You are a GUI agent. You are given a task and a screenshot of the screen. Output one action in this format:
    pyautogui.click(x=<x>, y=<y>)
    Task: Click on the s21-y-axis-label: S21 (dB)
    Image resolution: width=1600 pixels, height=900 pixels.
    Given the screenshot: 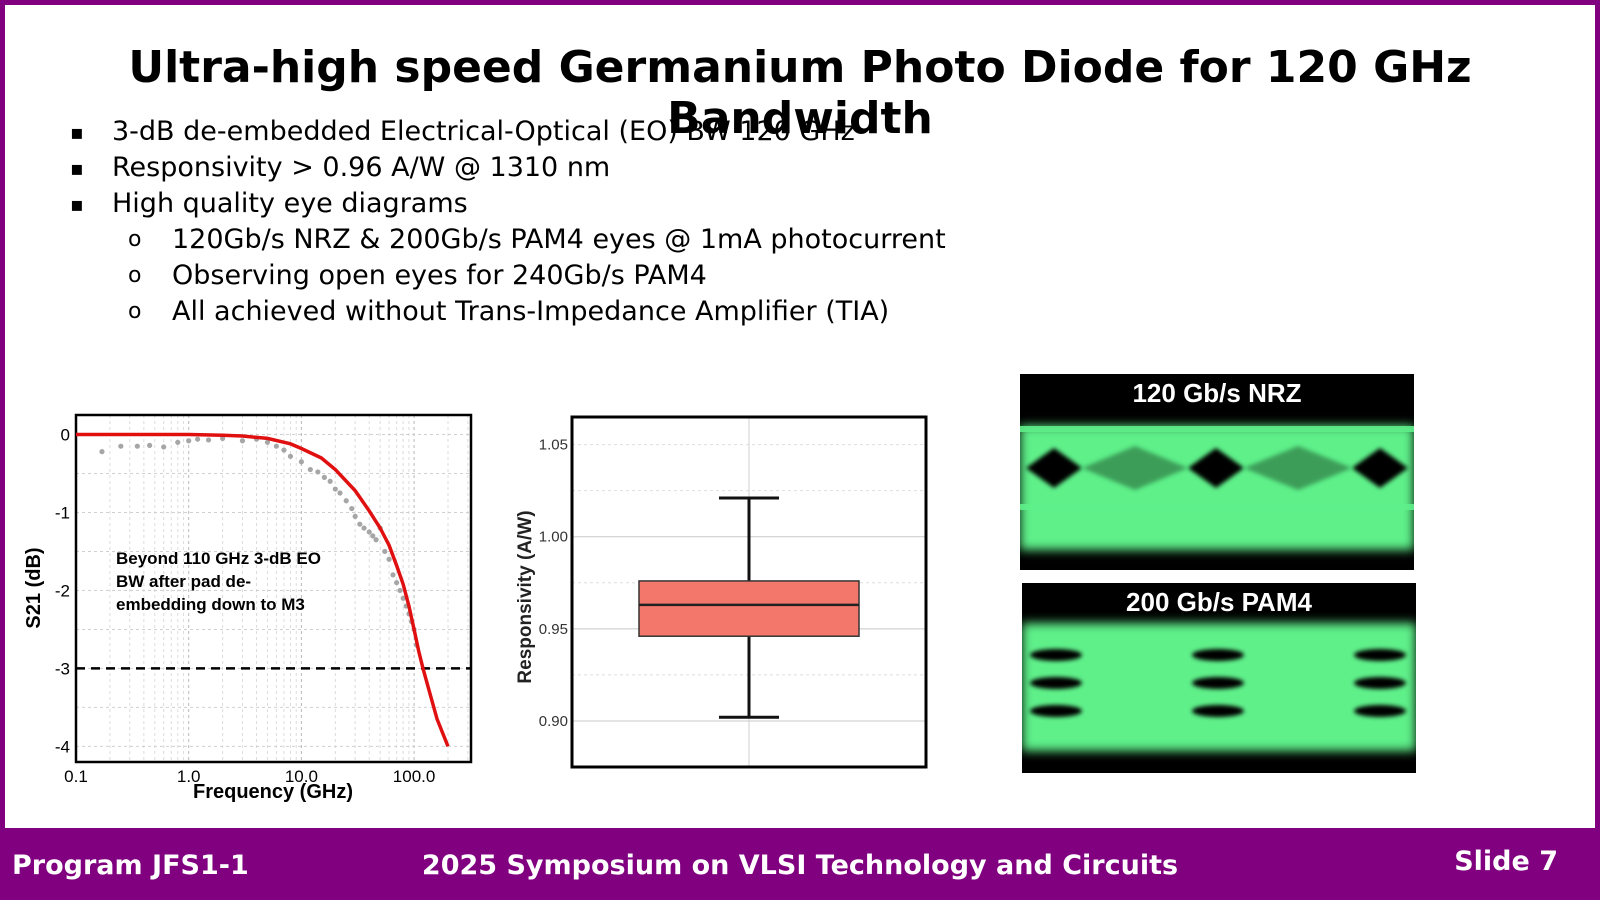 What is the action you would take?
    pyautogui.click(x=34, y=587)
    